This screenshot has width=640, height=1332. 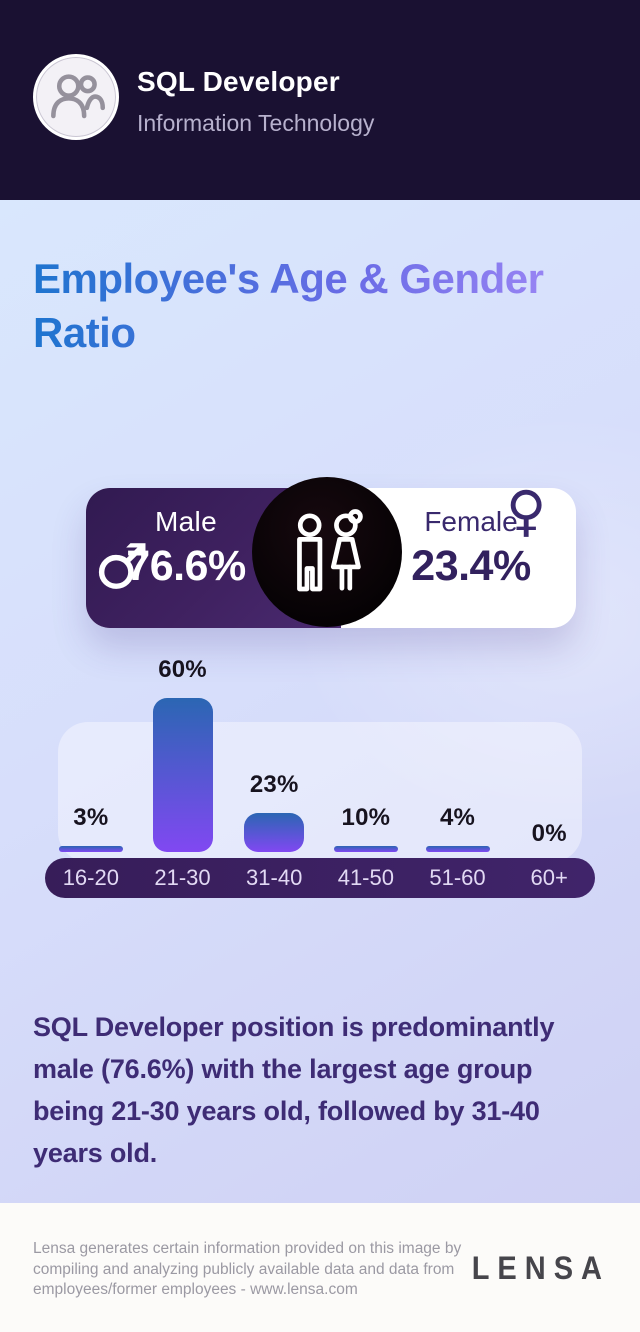 I want to click on male-label: Male, so click(x=186, y=521).